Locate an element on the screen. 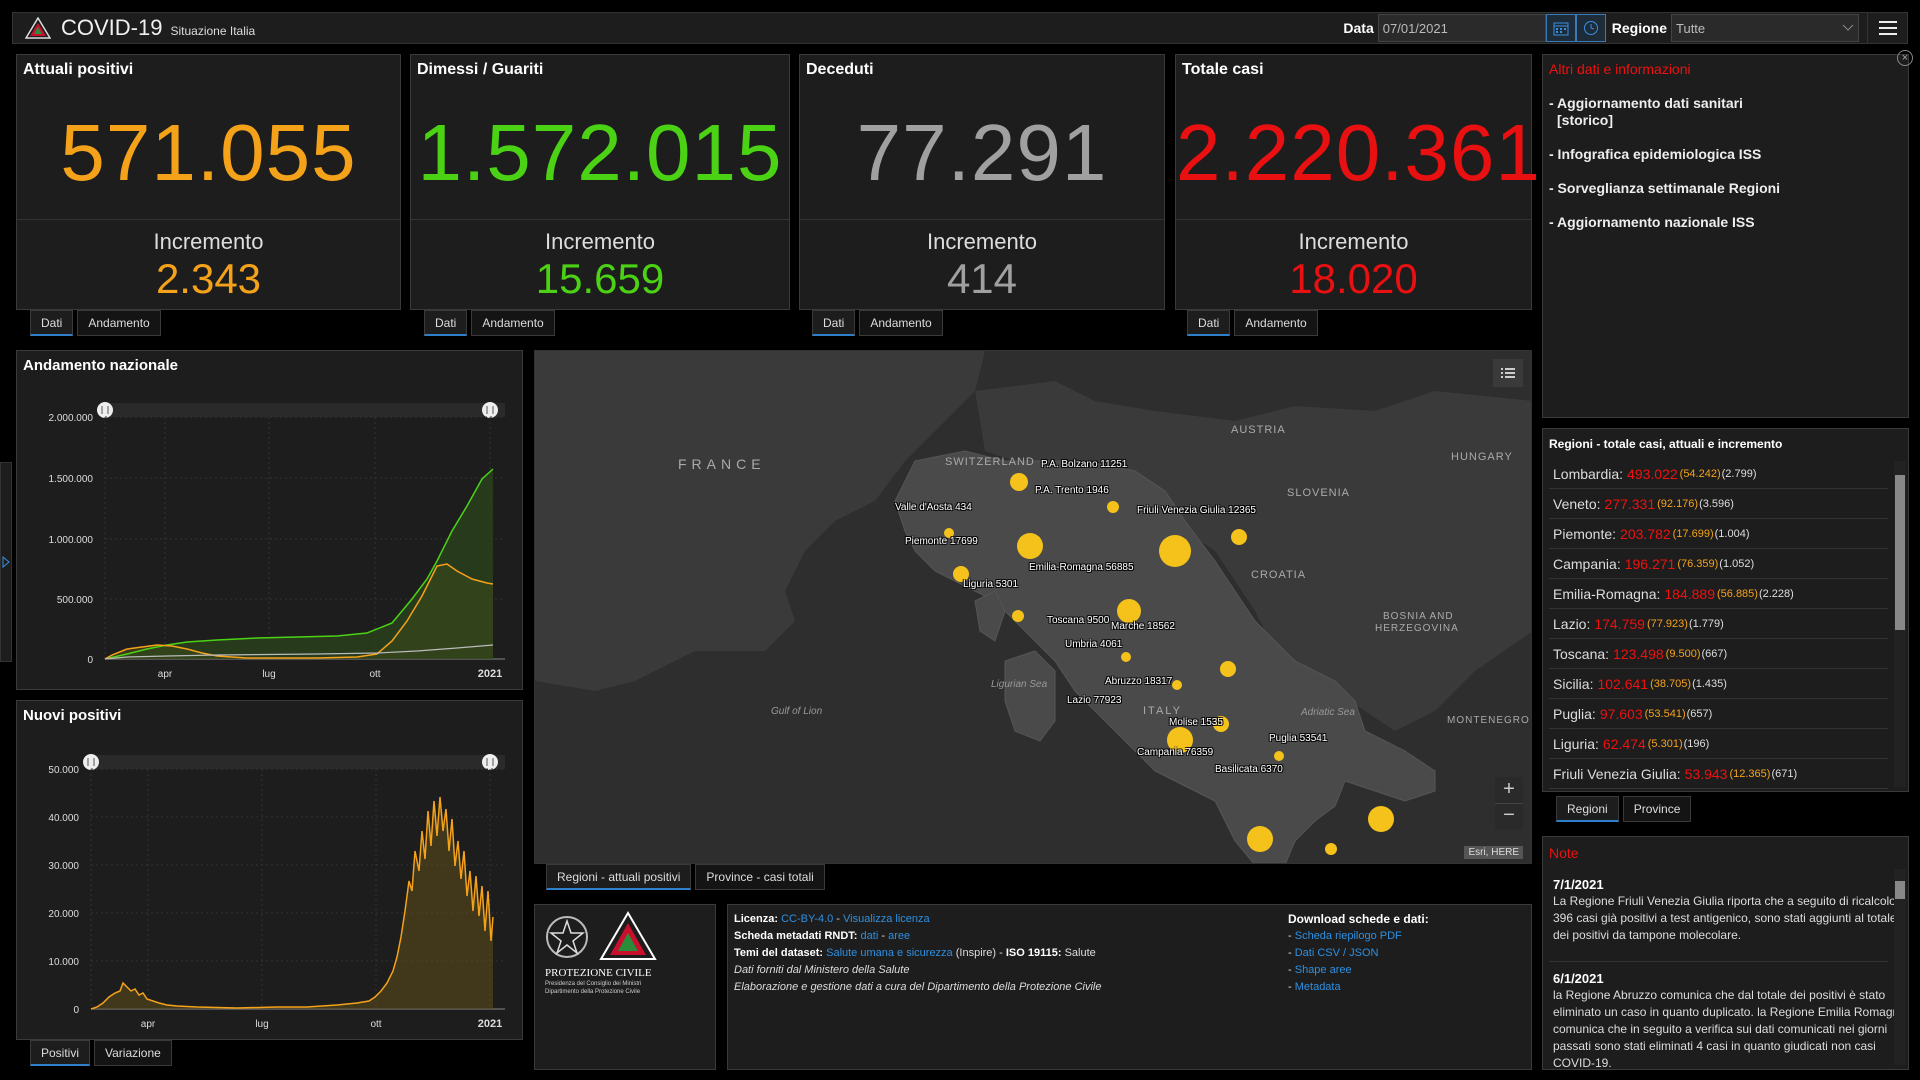 This screenshot has height=1080, width=1920. app-title: COVID-19 is located at coordinates (112, 27).